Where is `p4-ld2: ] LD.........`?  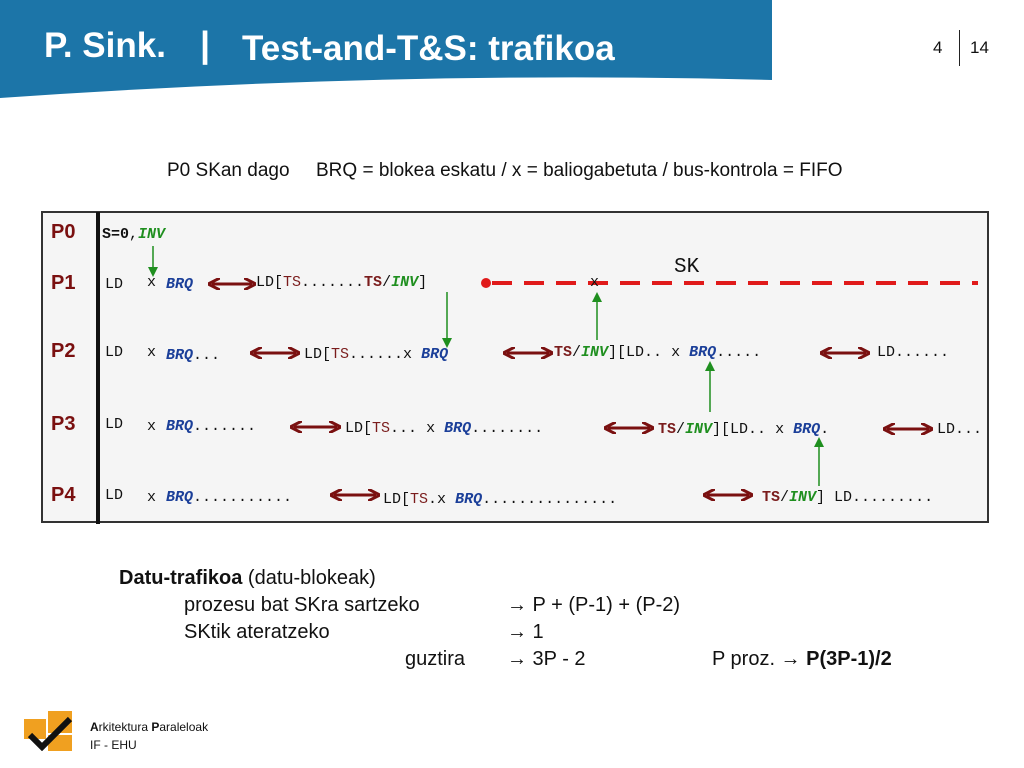
p4-ld2: ] LD......... is located at coordinates (875, 497).